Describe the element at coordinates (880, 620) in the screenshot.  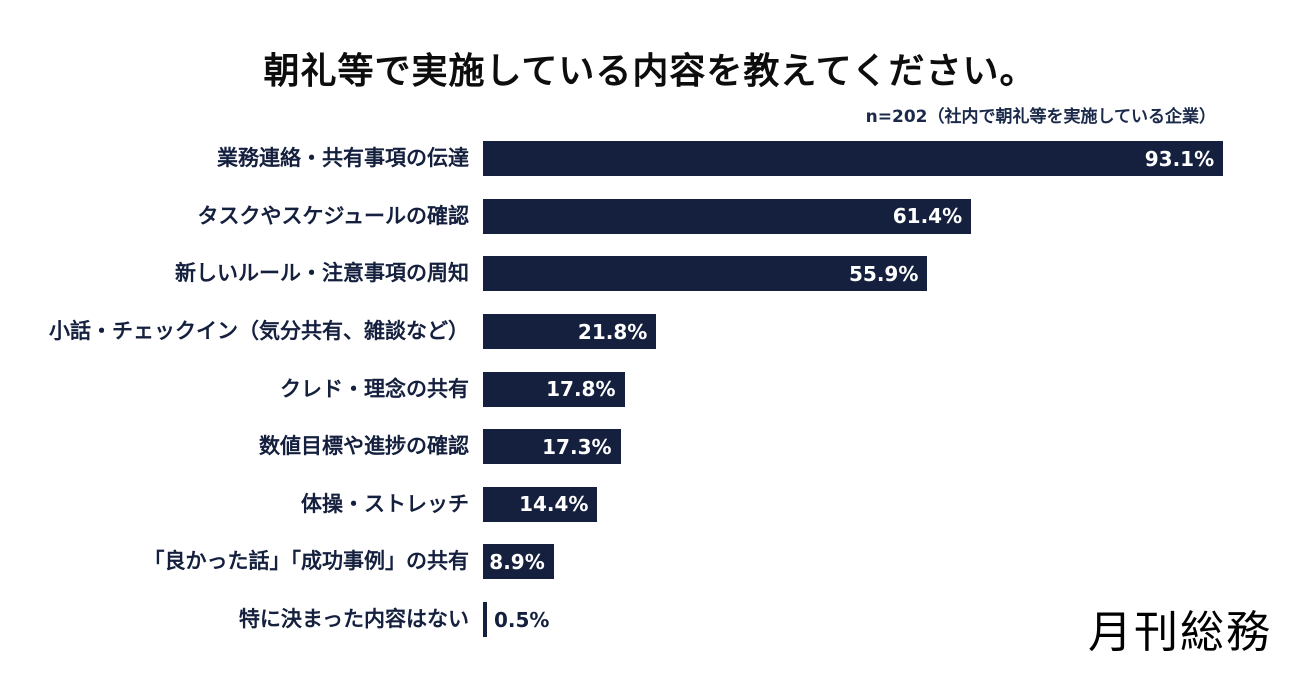
I see `bar-track: 0.5%` at that location.